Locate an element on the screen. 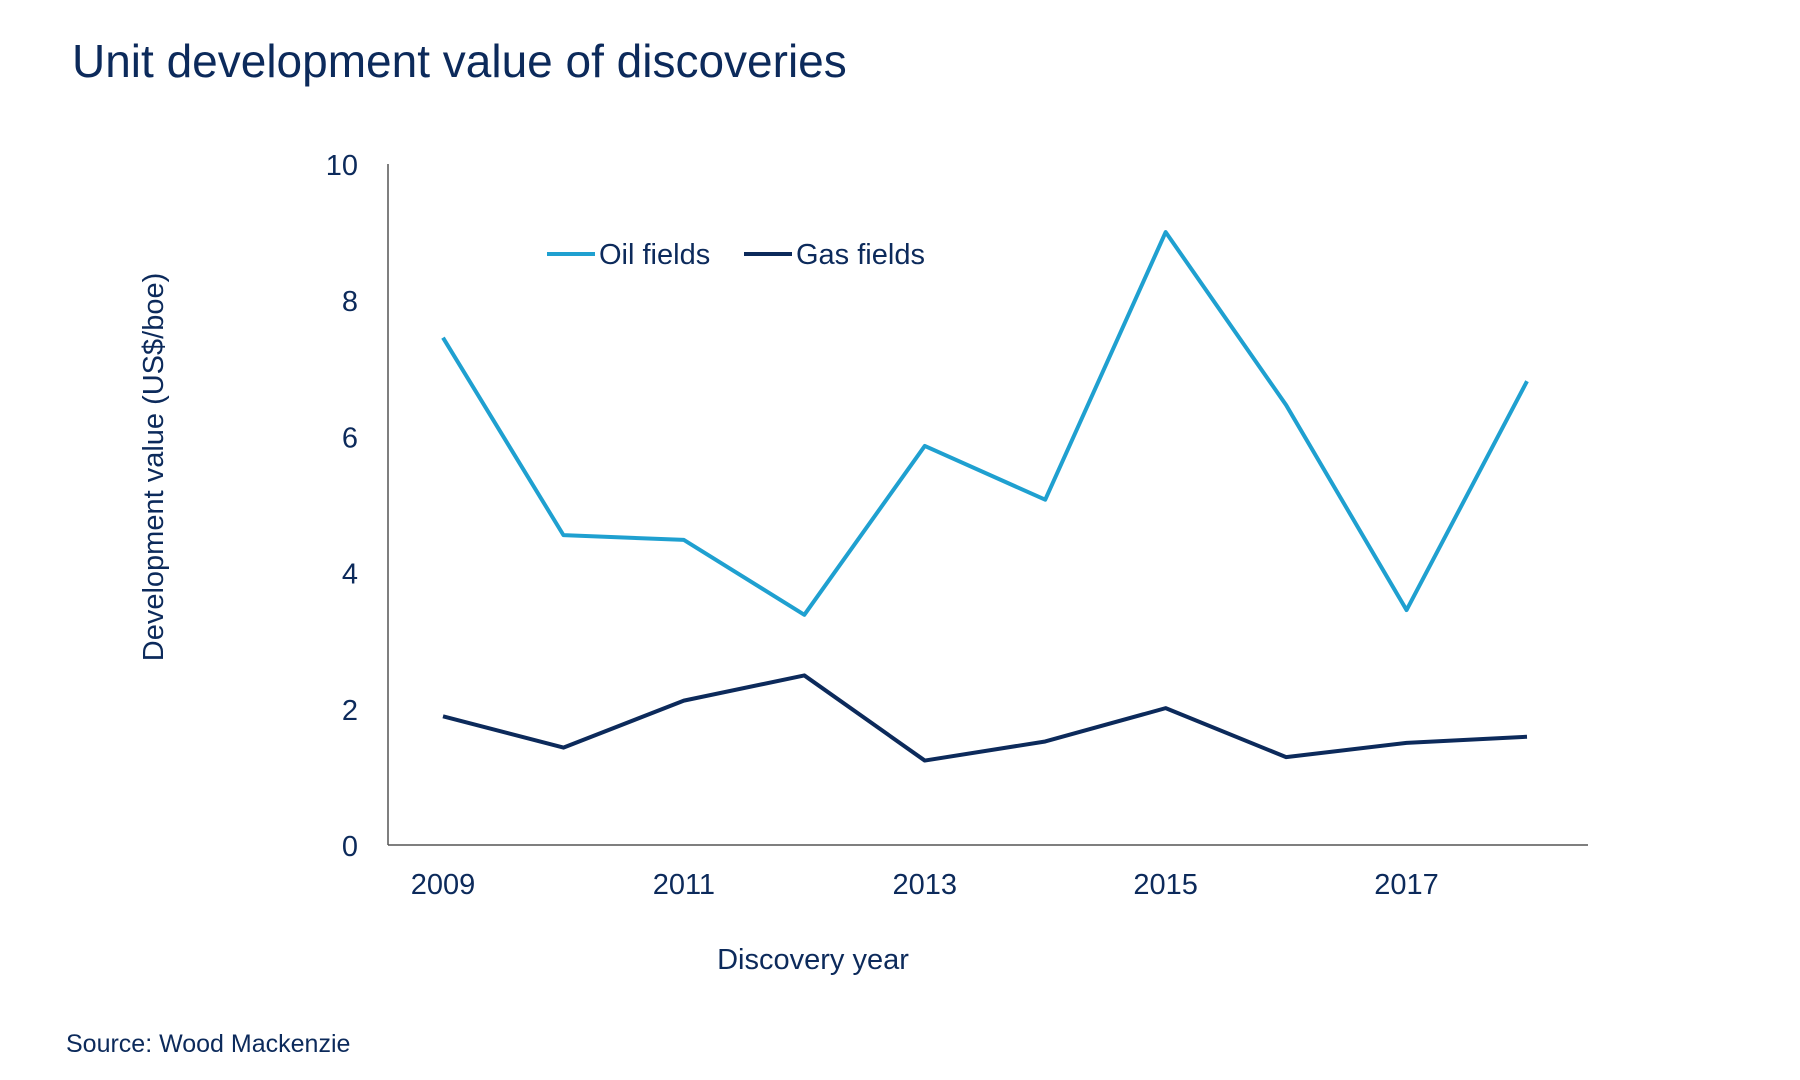  x-tick-labels: 2009 2011 2013 2015 2017 is located at coordinates (925, 885).